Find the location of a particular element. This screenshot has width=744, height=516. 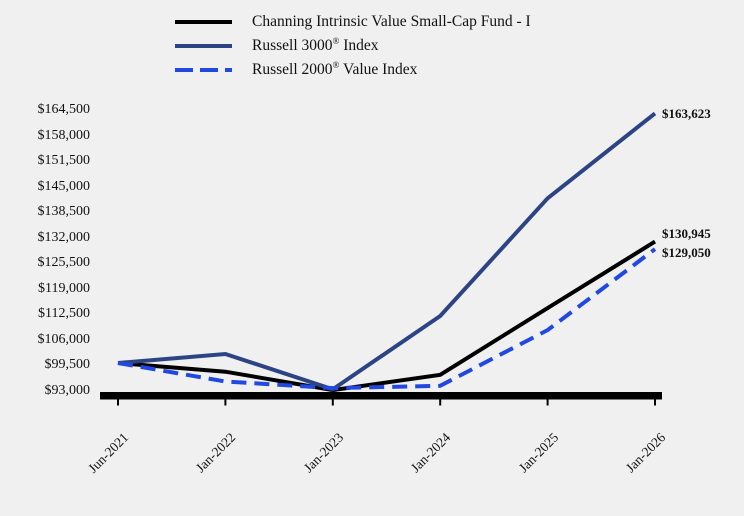

legend-item-russell-2000-value: Russell 2000® Value Index is located at coordinates (353, 70).